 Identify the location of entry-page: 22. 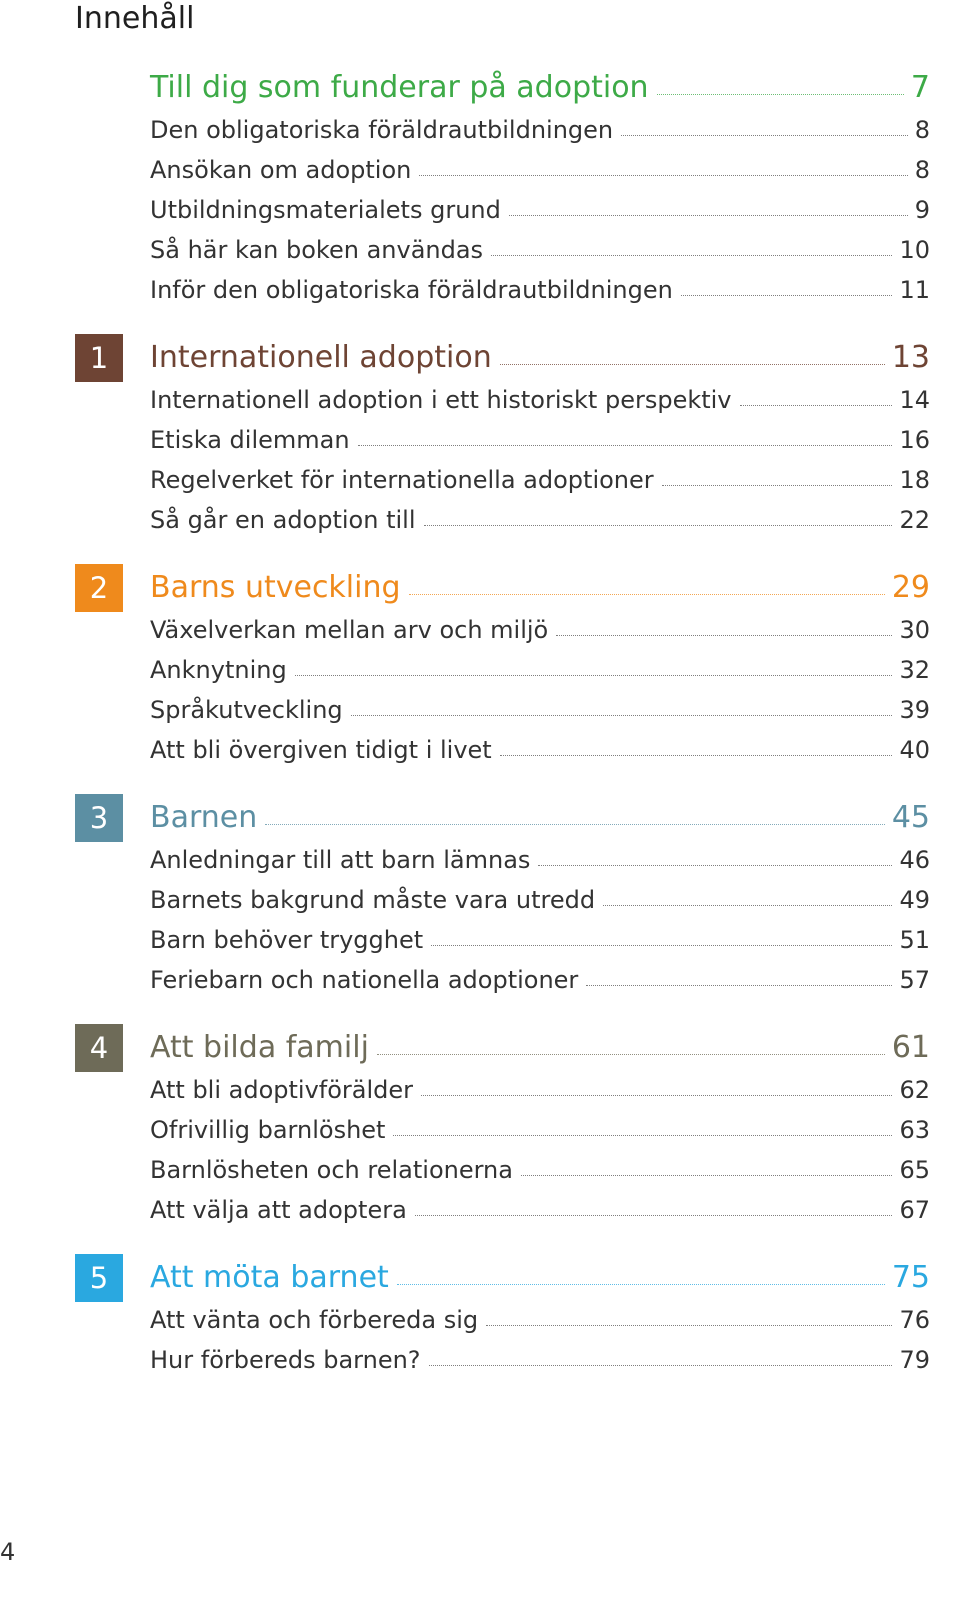
(914, 520).